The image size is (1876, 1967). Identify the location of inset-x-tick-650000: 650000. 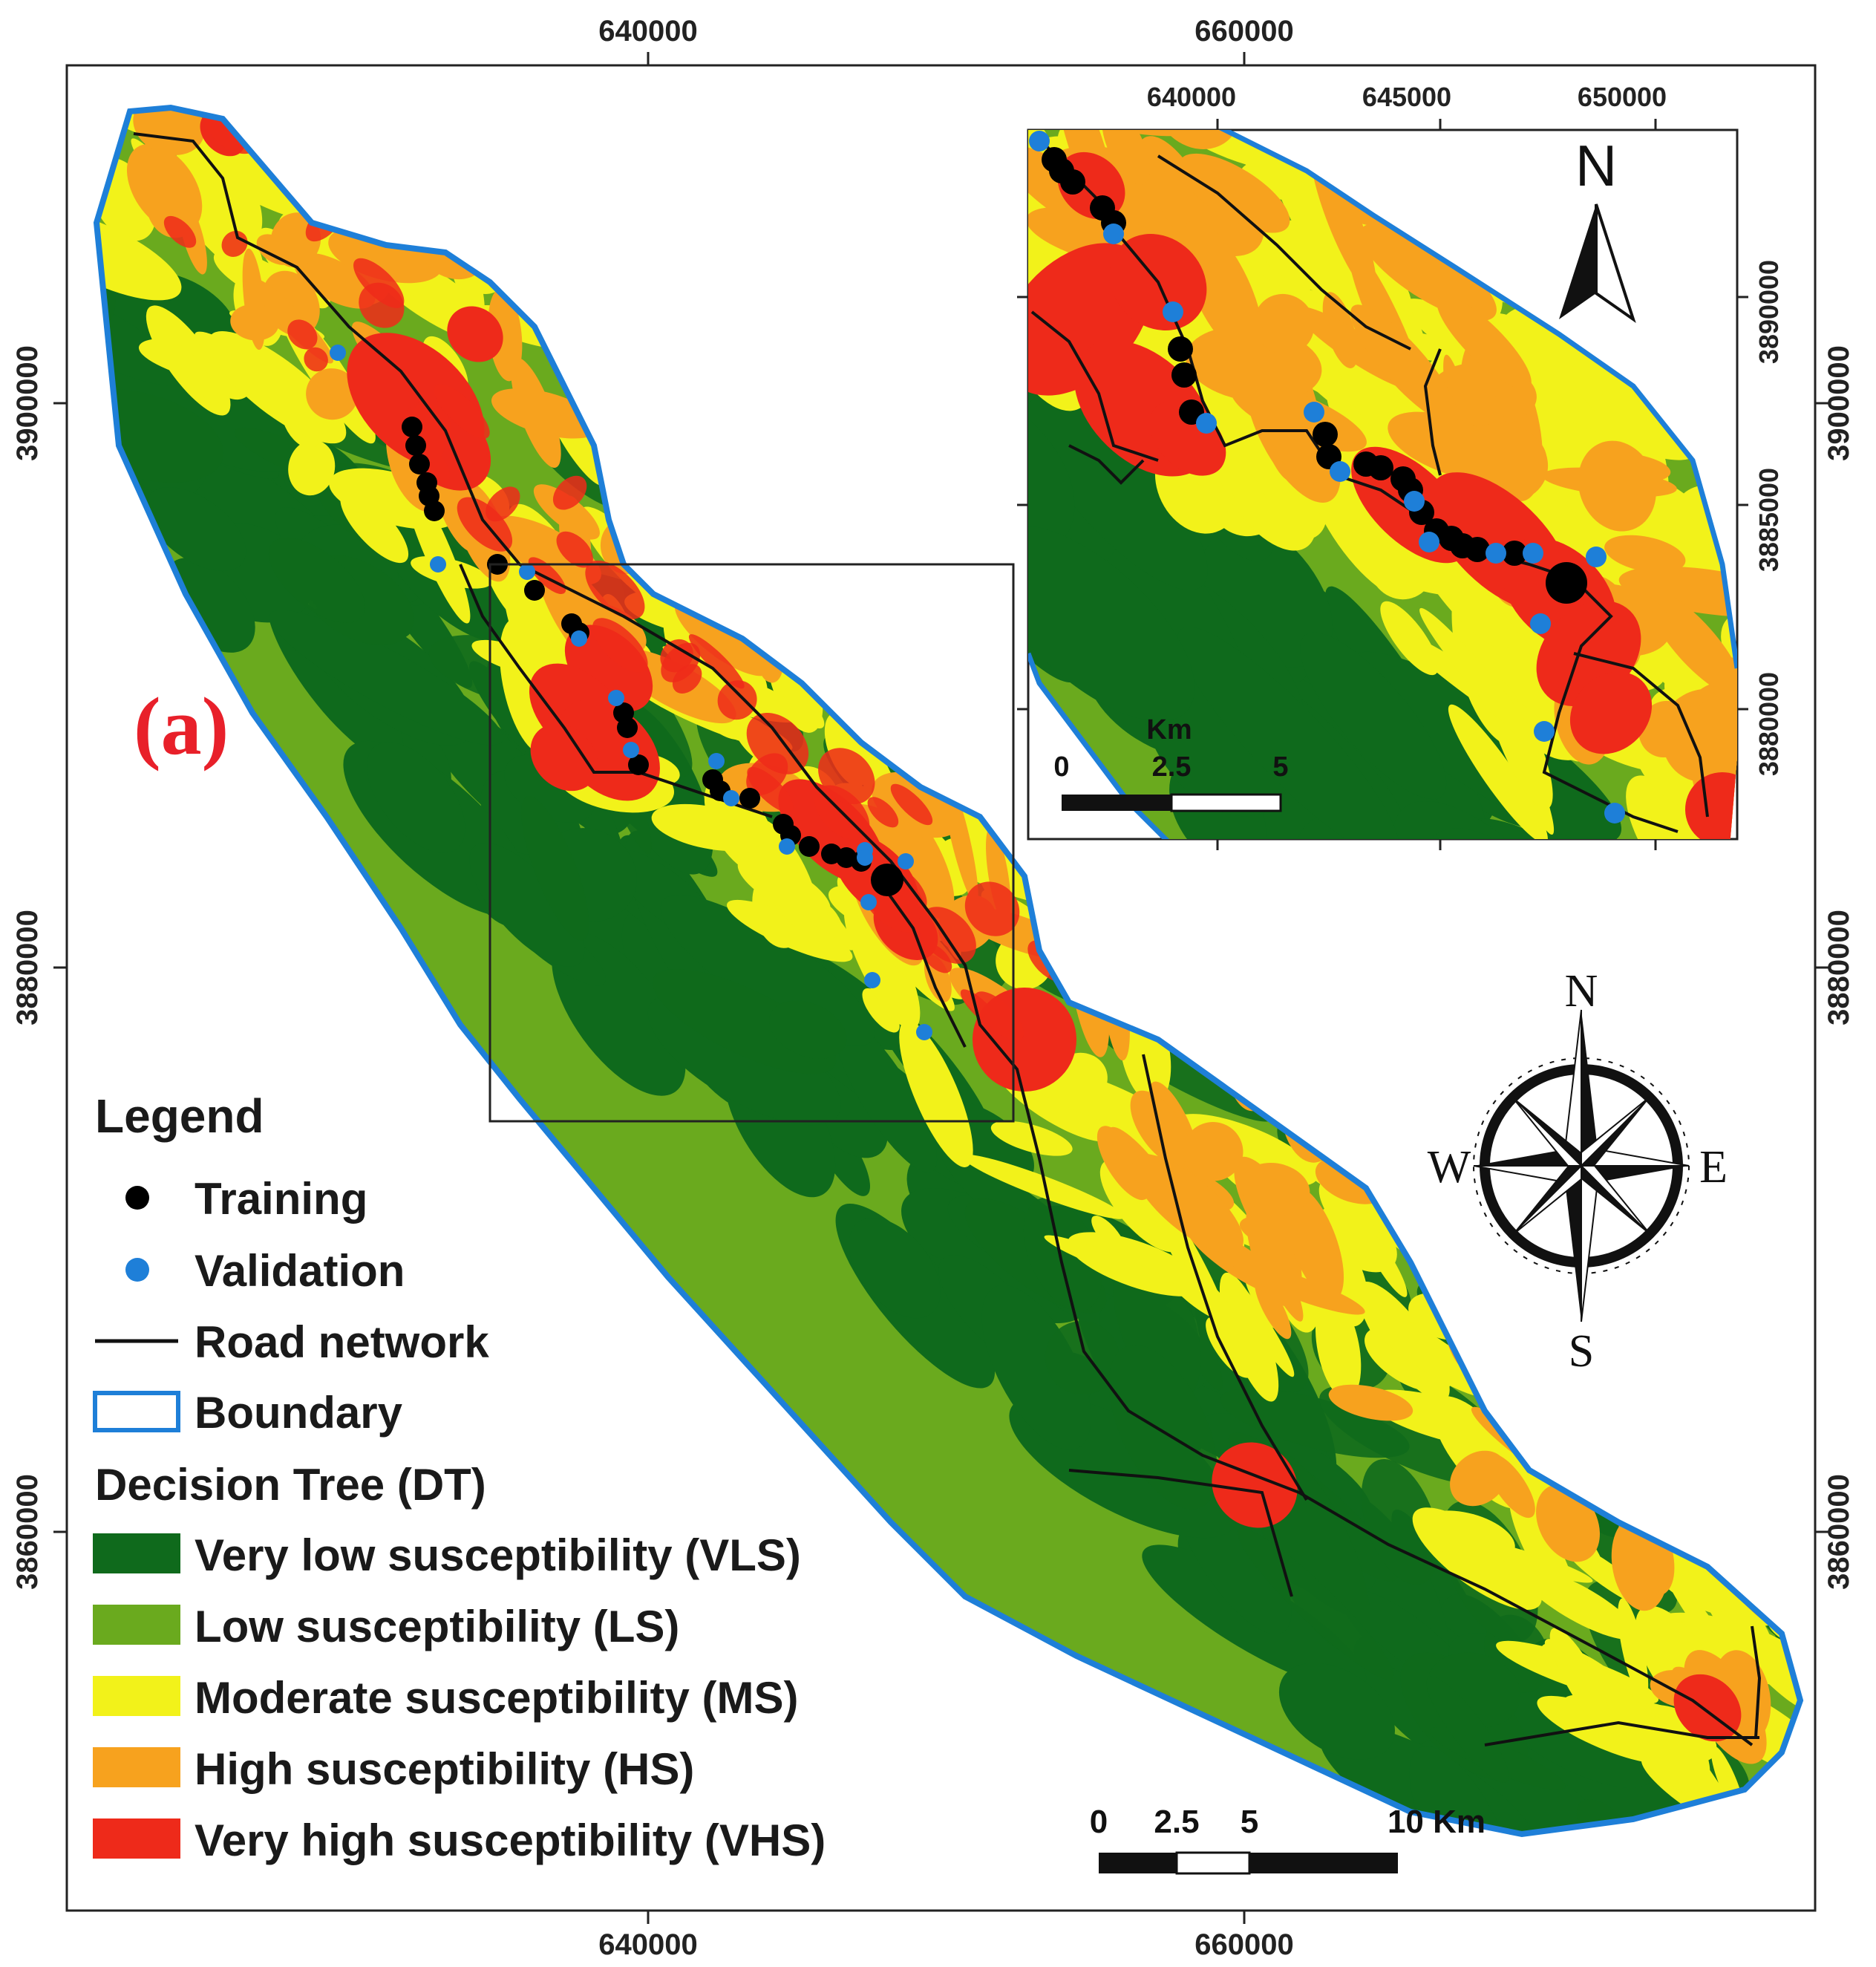
(1622, 97).